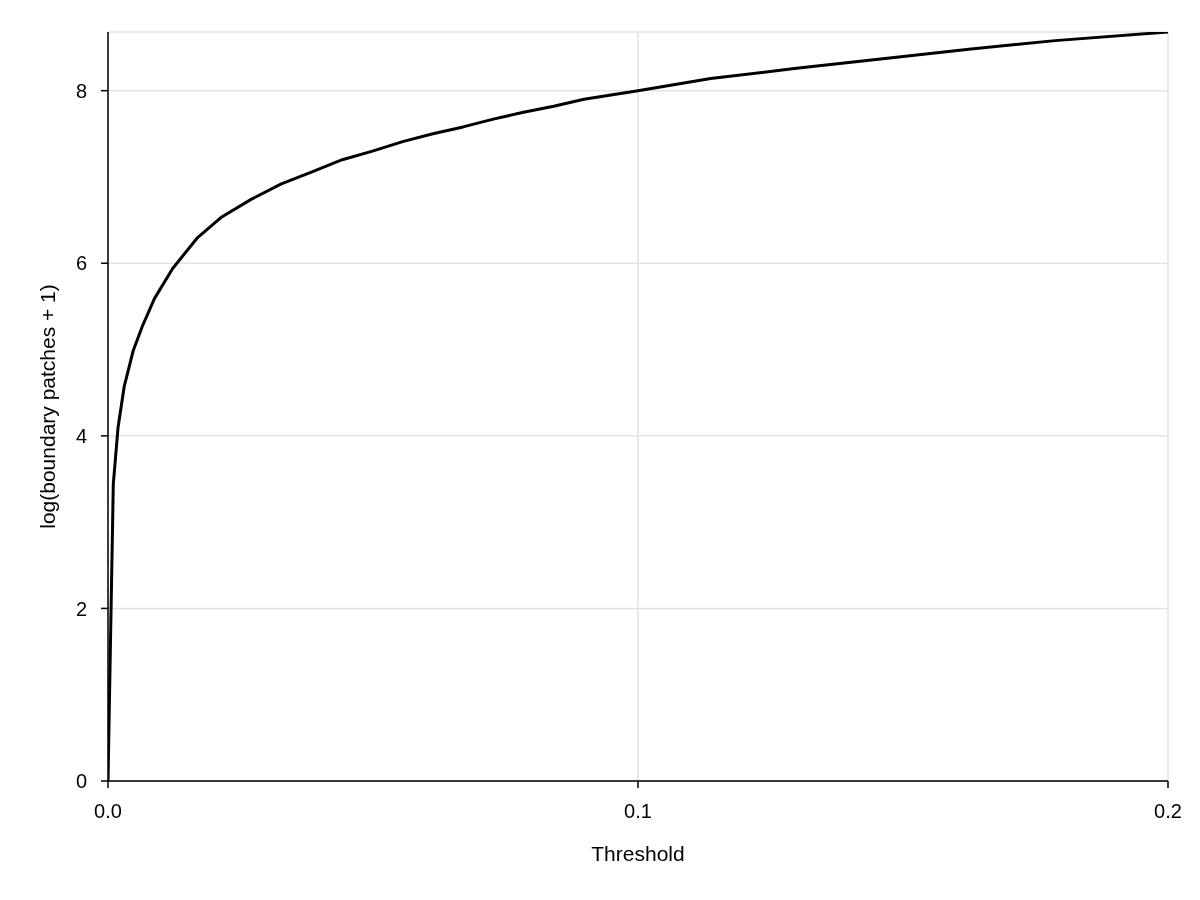 The image size is (1200, 900). Describe the element at coordinates (81, 435) in the screenshot. I see `y-tick-label: 4` at that location.